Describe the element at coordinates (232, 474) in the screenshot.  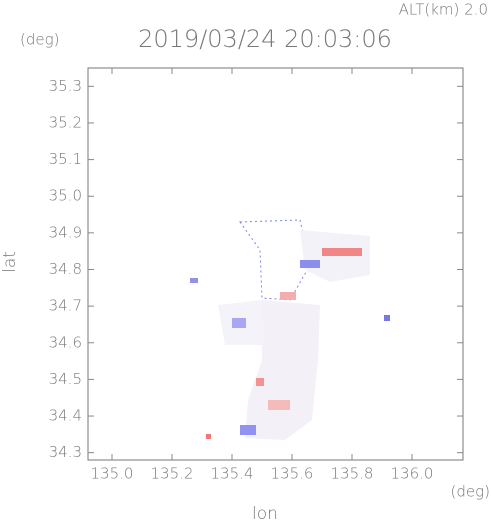
I see `x-tick-label: 135.4` at that location.